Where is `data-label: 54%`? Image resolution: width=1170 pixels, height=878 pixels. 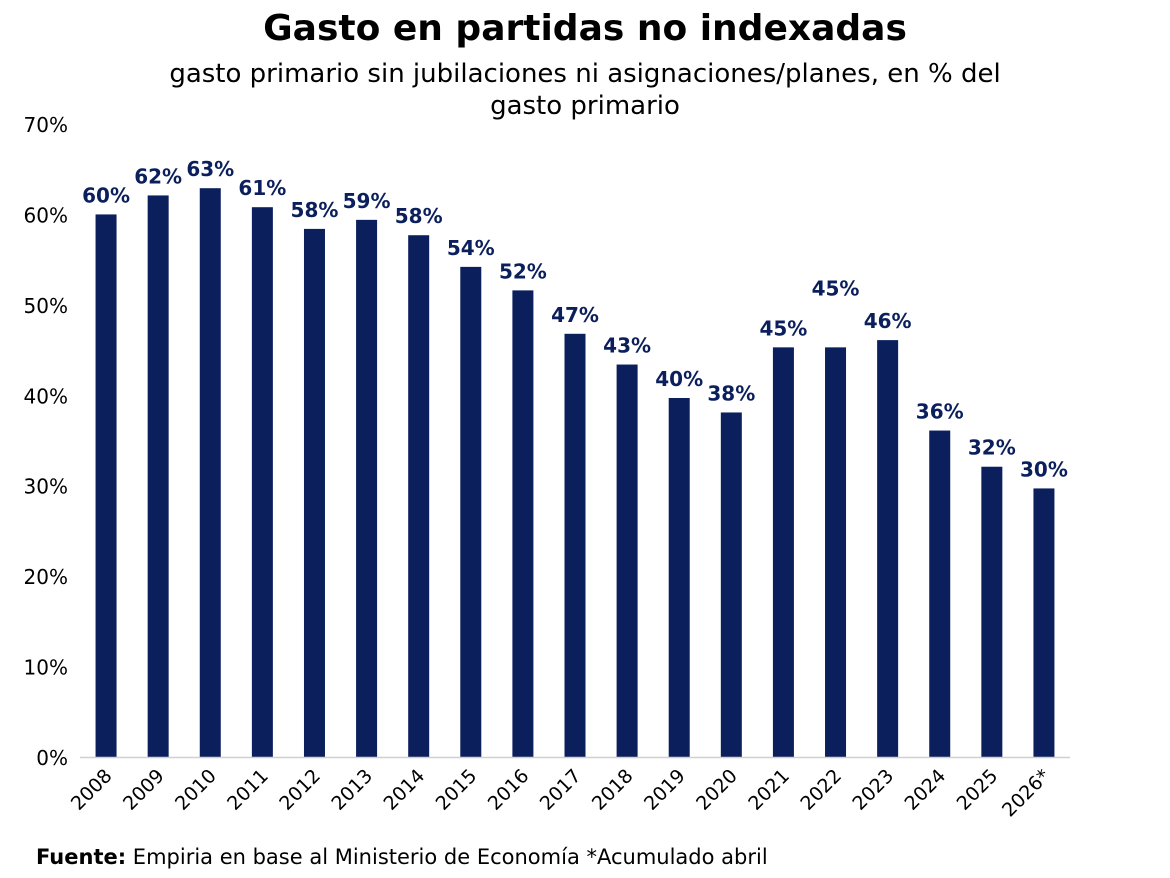 data-label: 54% is located at coordinates (471, 248).